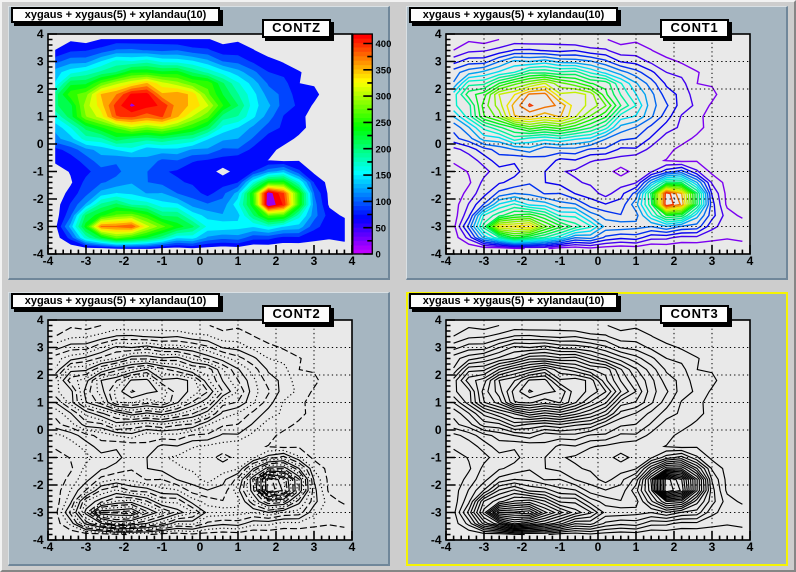 Image resolution: width=796 pixels, height=572 pixels. Describe the element at coordinates (384, 44) in the screenshot. I see `svg-text: 400` at that location.